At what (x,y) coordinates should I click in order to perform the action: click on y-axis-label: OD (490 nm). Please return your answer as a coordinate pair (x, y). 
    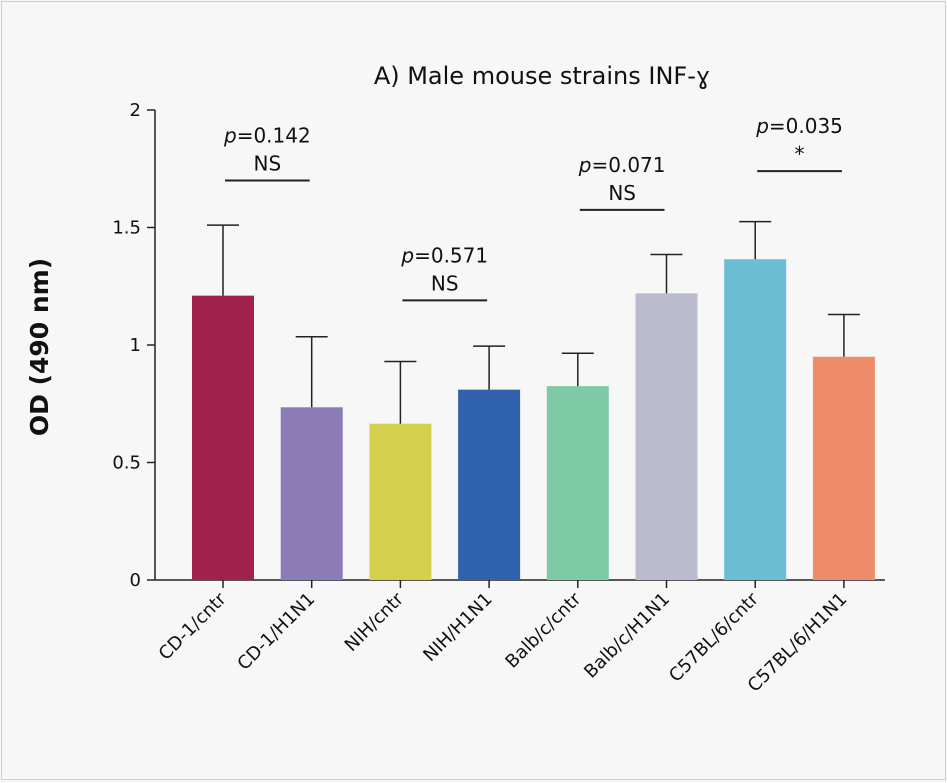
    Looking at the image, I should click on (39, 347).